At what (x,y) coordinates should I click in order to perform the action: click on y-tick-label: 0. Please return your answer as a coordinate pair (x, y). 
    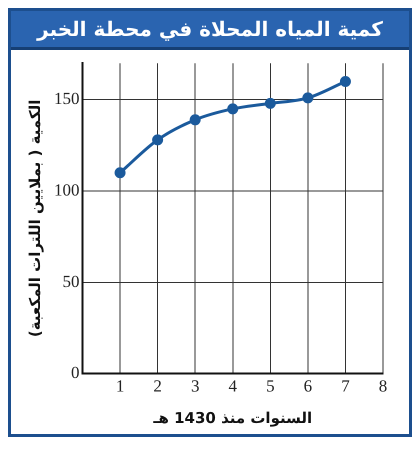
    Looking at the image, I should click on (75, 372).